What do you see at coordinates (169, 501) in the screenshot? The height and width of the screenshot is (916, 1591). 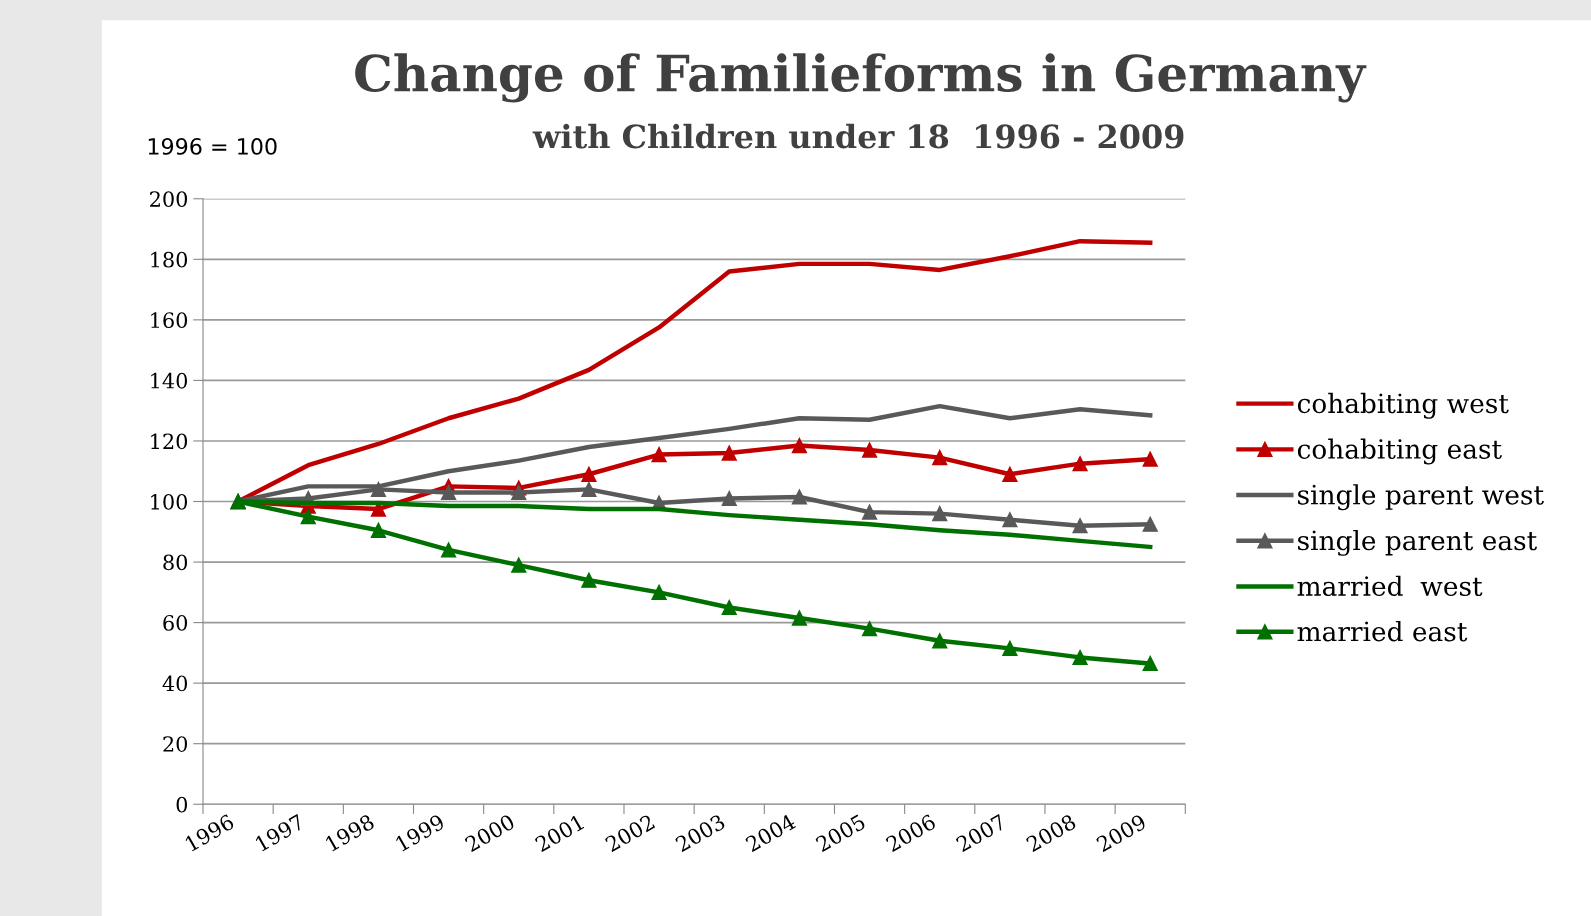 I see `y-tick-label: 100` at bounding box center [169, 501].